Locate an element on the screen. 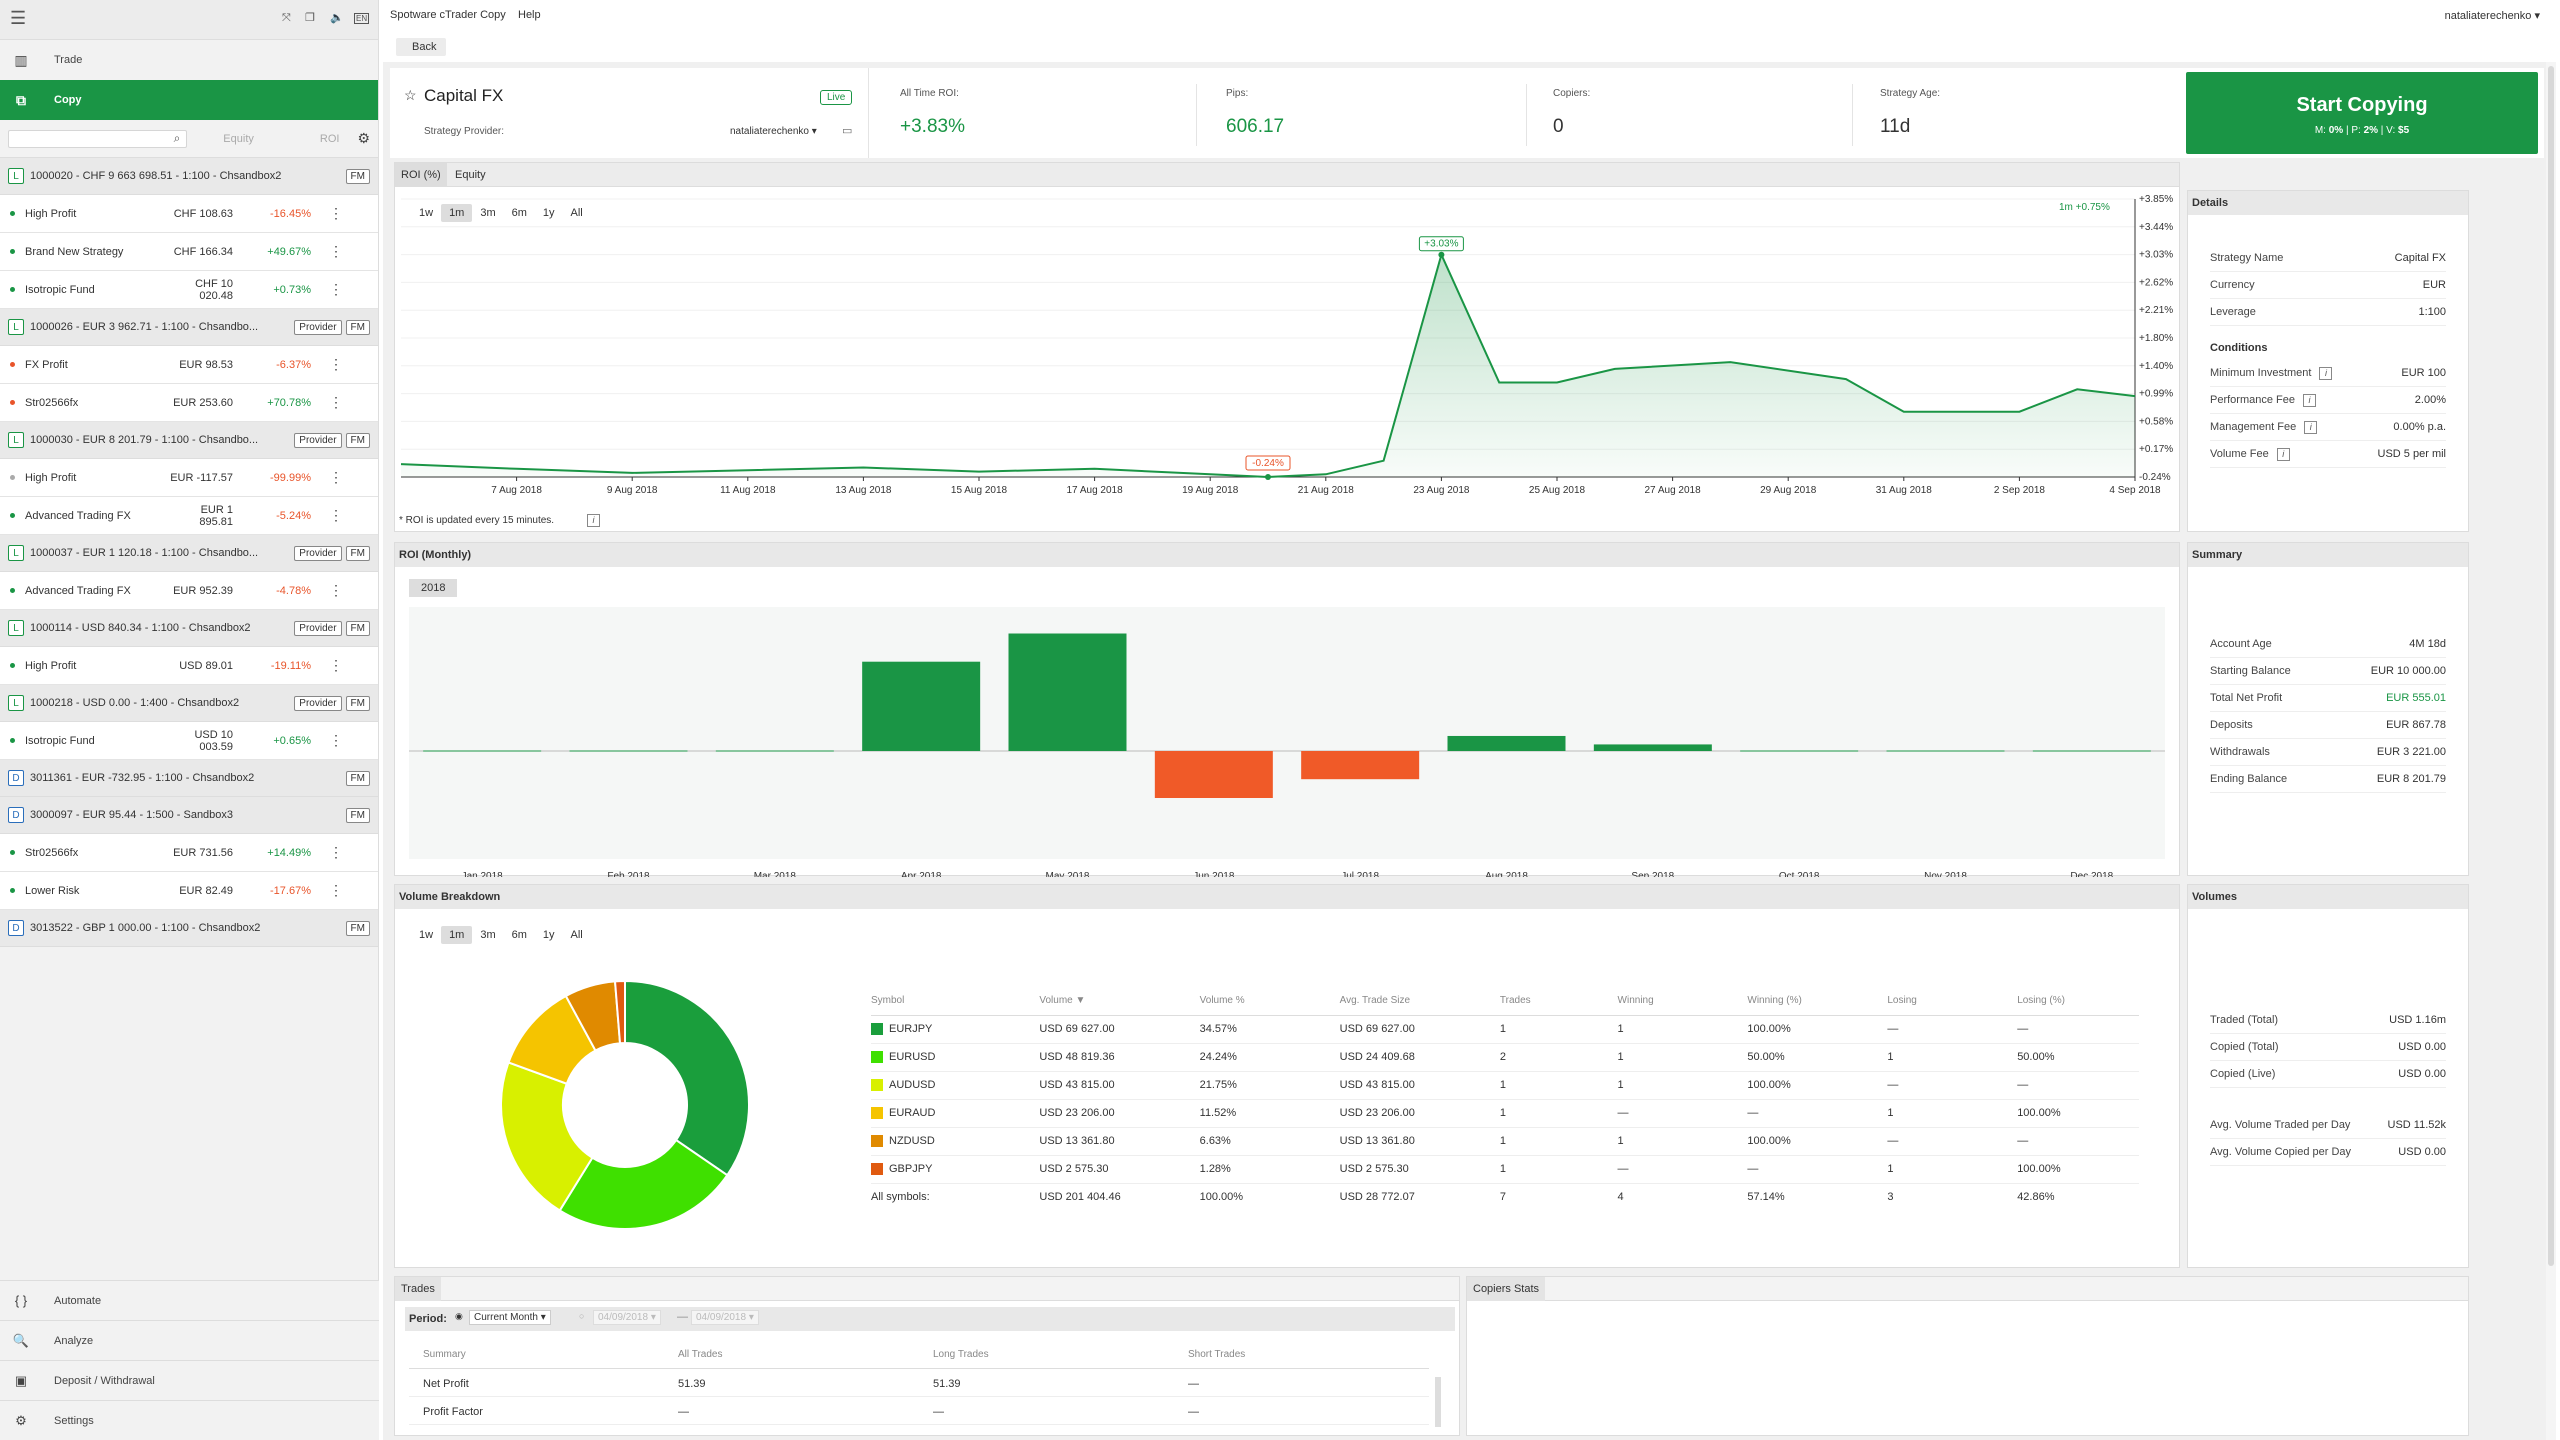 Image resolution: width=2560 pixels, height=1440 pixels. radio-custom: ○ is located at coordinates (582, 1316).